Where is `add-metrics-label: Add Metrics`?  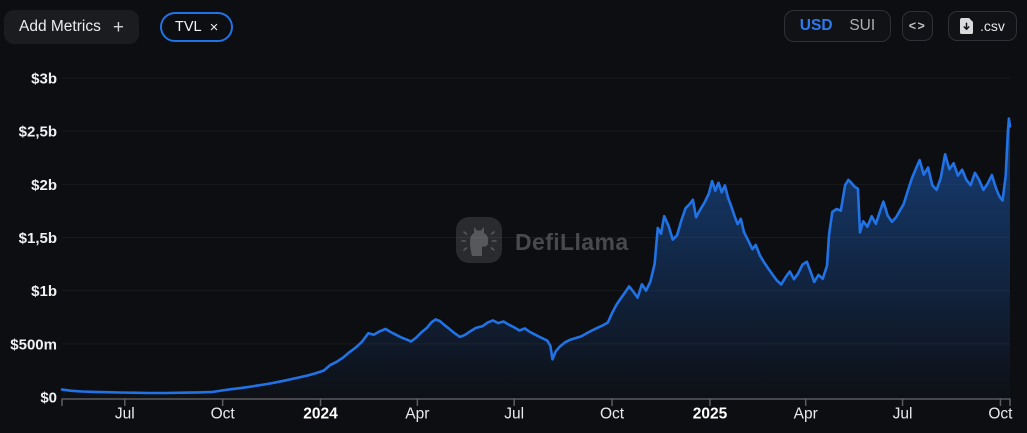
add-metrics-label: Add Metrics is located at coordinates (60, 26).